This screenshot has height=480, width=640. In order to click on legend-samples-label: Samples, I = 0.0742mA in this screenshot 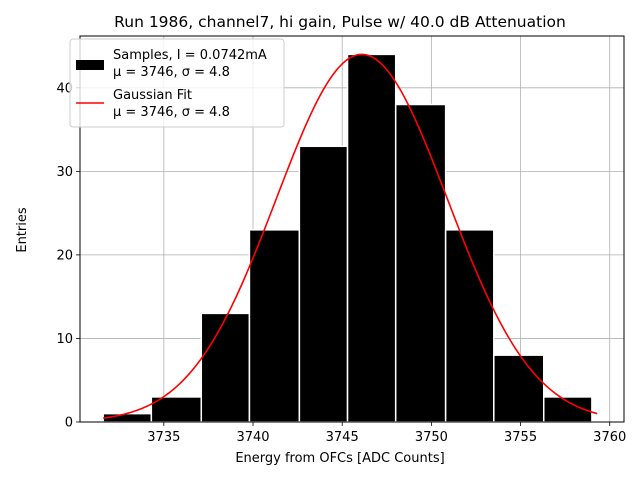, I will do `click(190, 55)`.